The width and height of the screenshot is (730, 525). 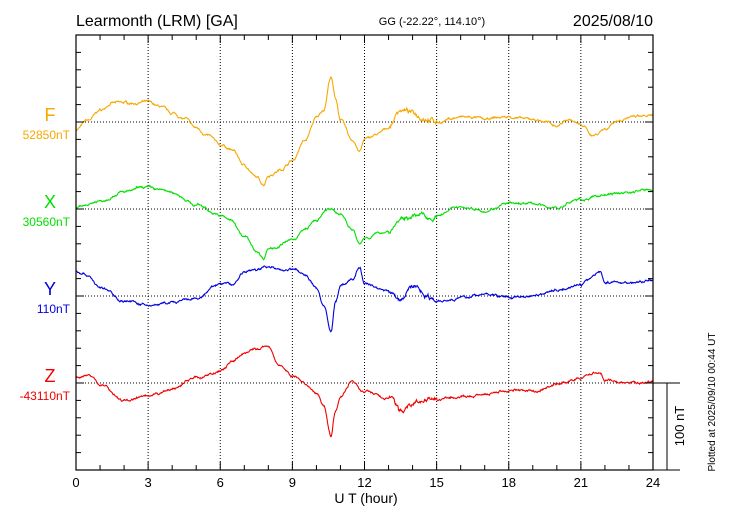 What do you see at coordinates (364, 391) in the screenshot?
I see `series-line-z` at bounding box center [364, 391].